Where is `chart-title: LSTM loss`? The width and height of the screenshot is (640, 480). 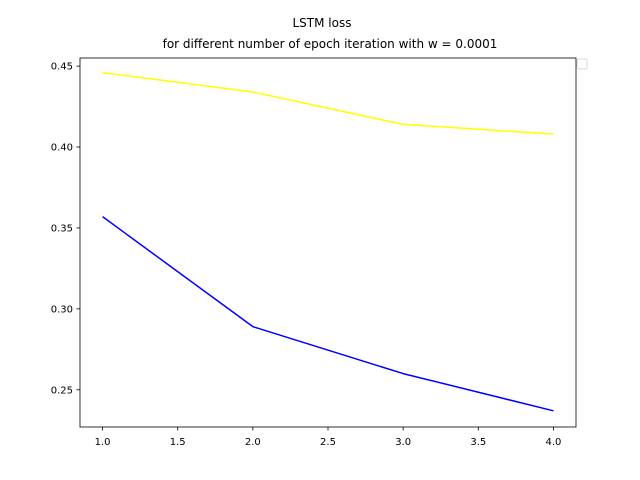 chart-title: LSTM loss is located at coordinates (322, 23).